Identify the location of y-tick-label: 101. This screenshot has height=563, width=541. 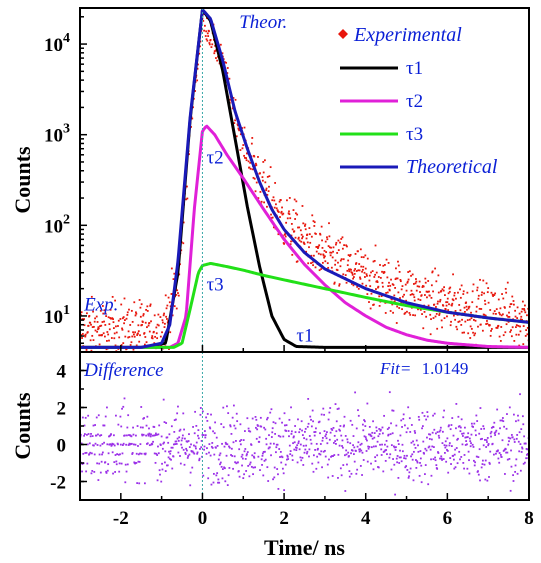
(57, 315).